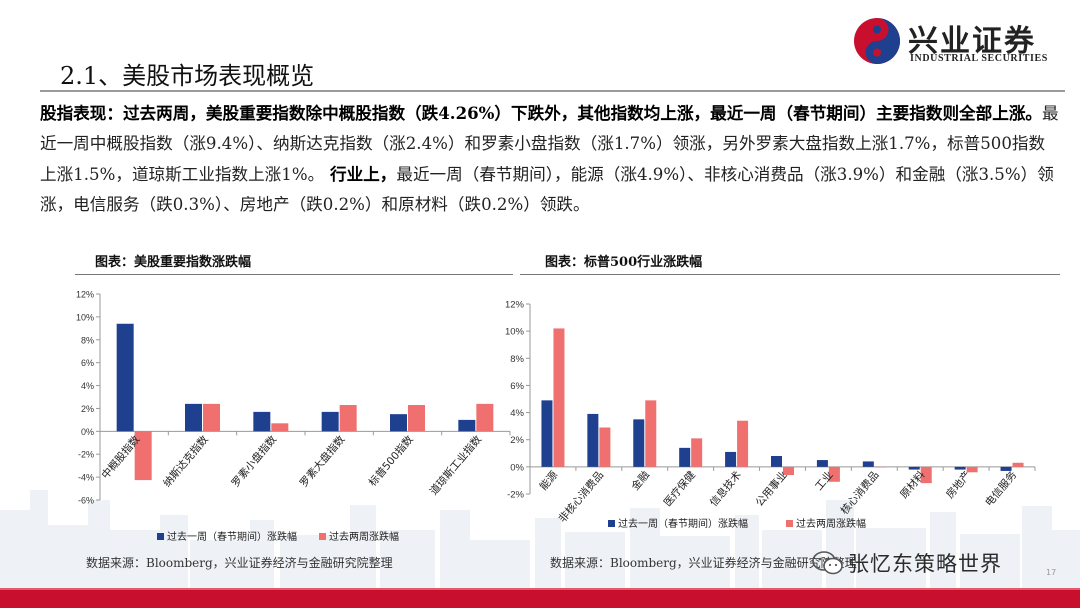 The image size is (1080, 608). I want to click on chart2-legend-label-two-week: 过去两周涨跌幅, so click(831, 523).